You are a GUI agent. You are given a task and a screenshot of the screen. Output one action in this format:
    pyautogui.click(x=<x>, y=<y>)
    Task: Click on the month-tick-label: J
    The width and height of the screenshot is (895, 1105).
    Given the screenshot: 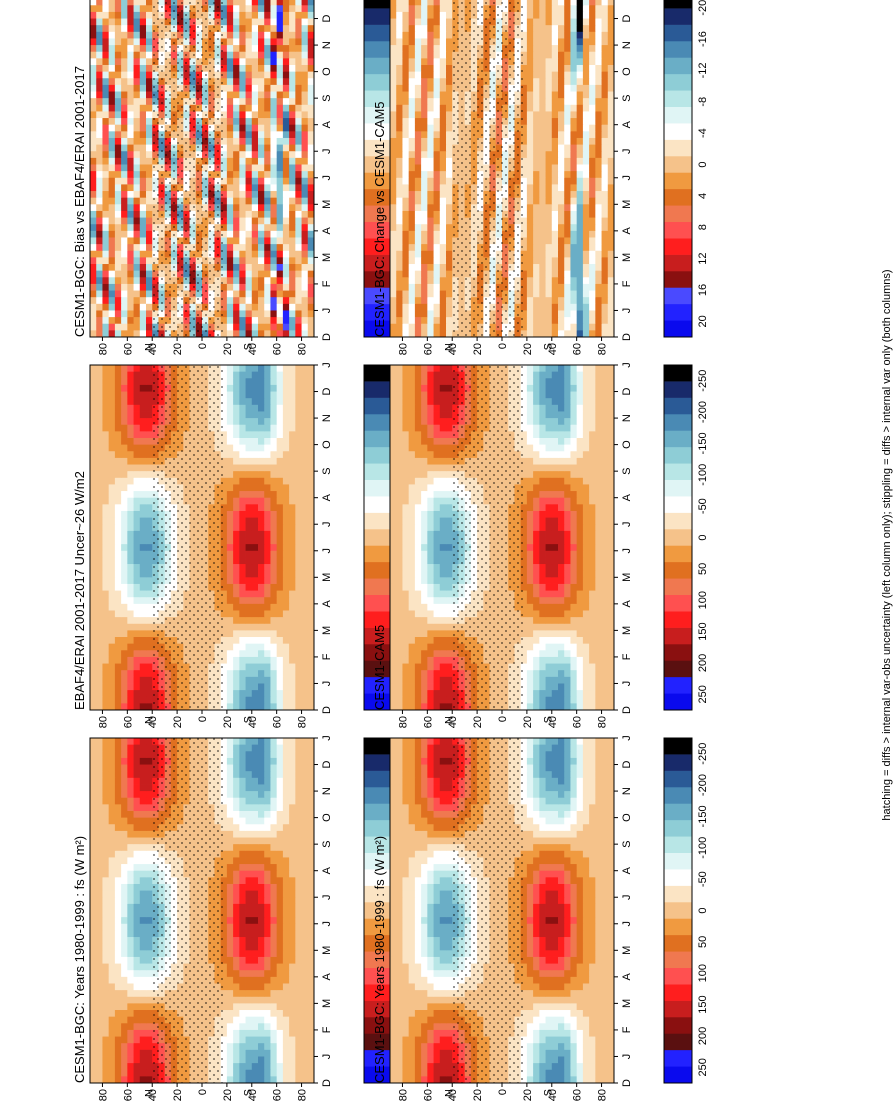 What is the action you would take?
    pyautogui.click(x=627, y=1057)
    